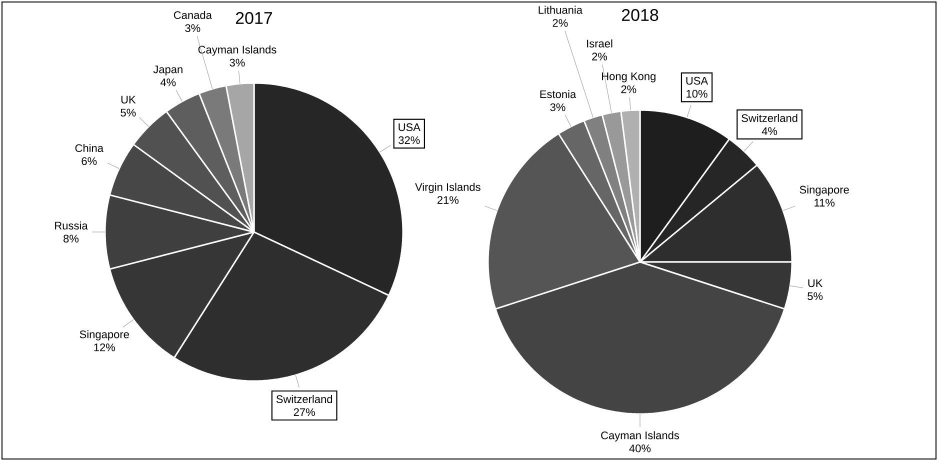 This screenshot has width=938, height=461. Describe the element at coordinates (447, 188) in the screenshot. I see `slice-label: Virgin Islands` at that location.